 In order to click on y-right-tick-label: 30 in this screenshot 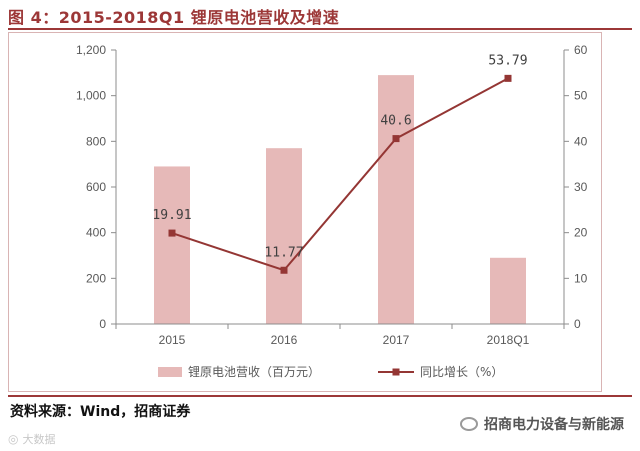, I will do `click(581, 187)`.